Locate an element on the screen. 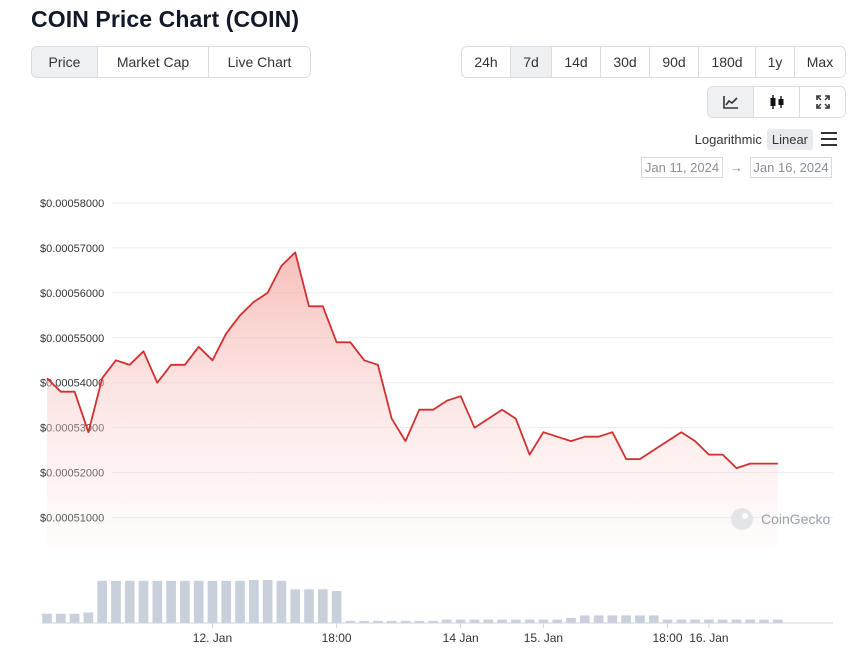 Image resolution: width=861 pixels, height=662 pixels. range-30d-button: 30d is located at coordinates (625, 62).